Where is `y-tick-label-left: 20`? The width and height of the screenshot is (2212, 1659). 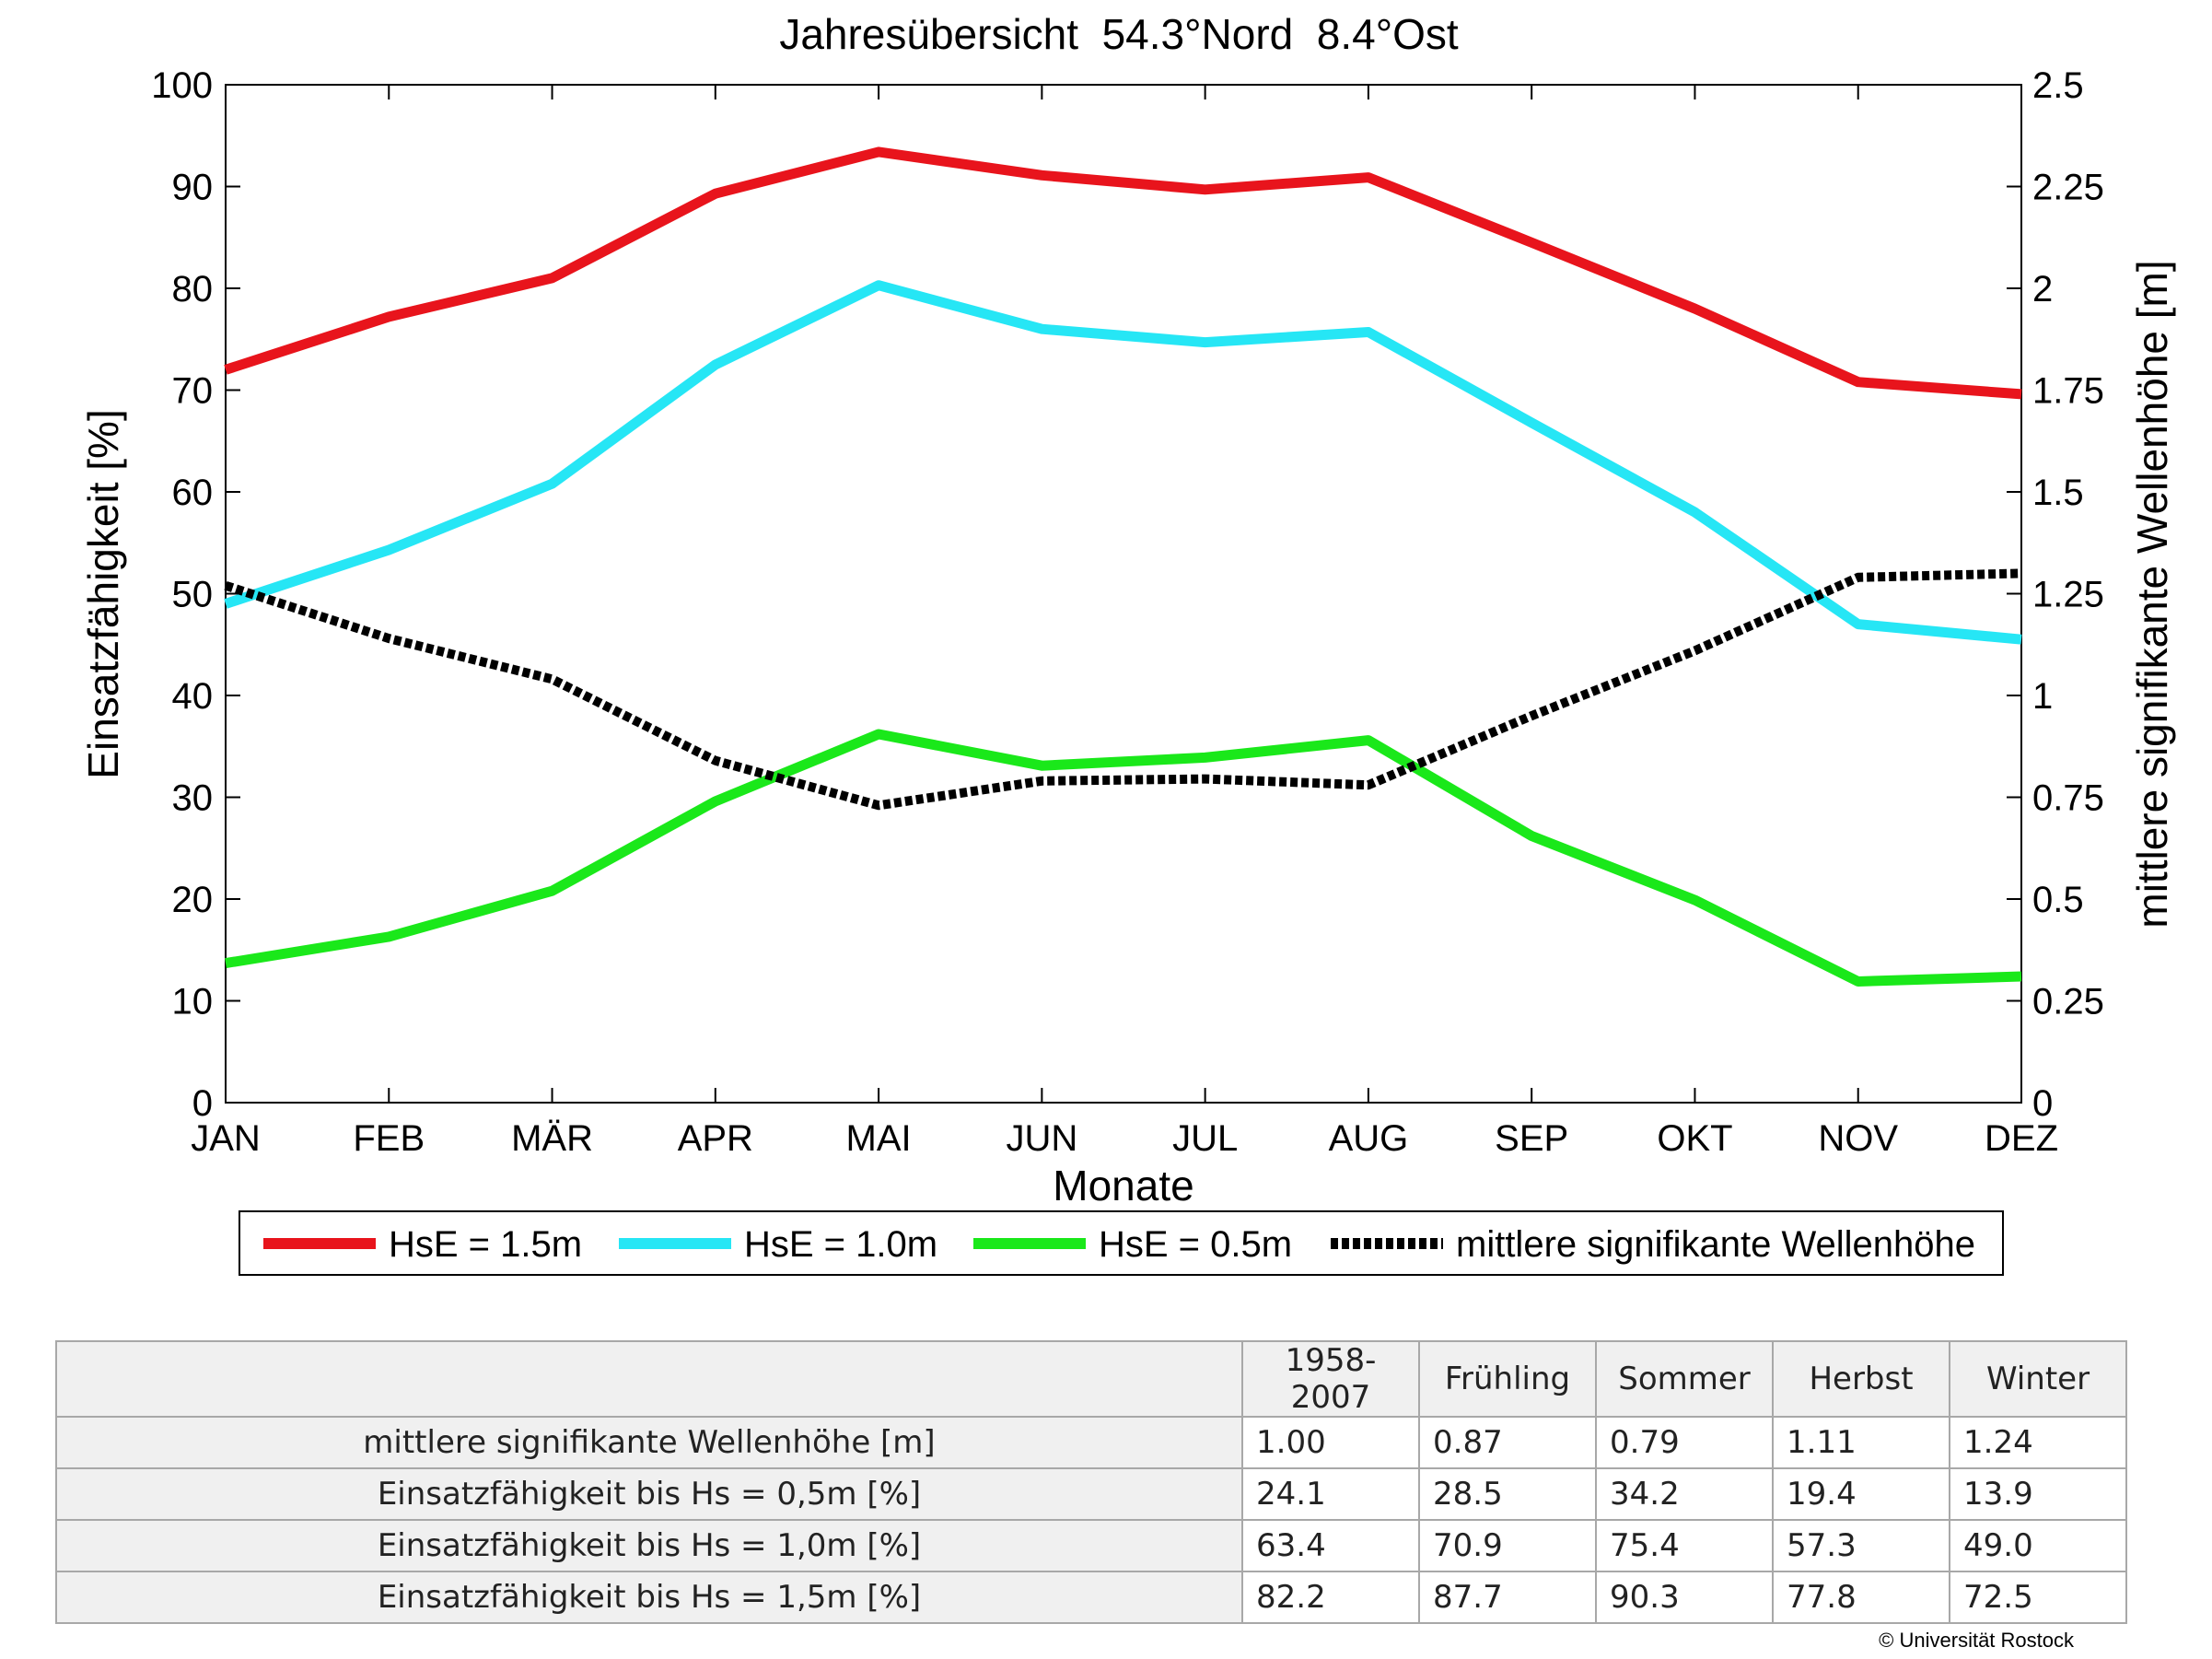 y-tick-label-left: 20 is located at coordinates (193, 900).